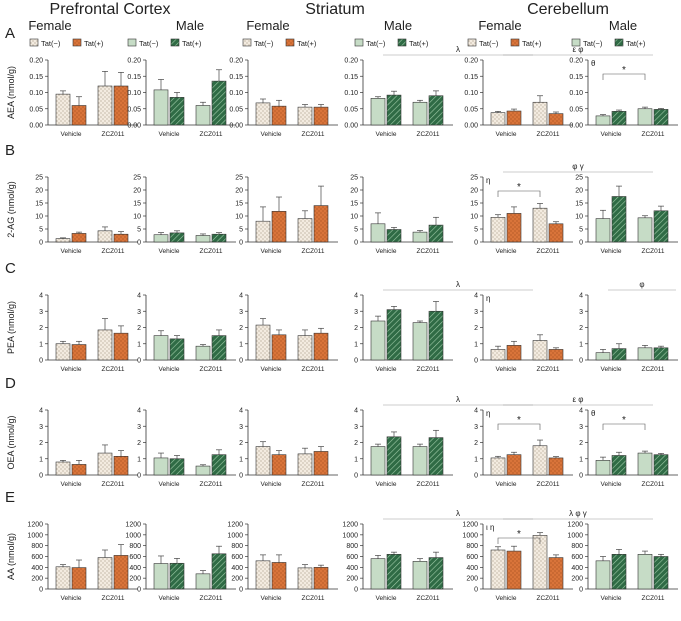 The height and width of the screenshot is (621, 681). What do you see at coordinates (593, 63) in the screenshot?
I see `panel-annotation: θ` at bounding box center [593, 63].